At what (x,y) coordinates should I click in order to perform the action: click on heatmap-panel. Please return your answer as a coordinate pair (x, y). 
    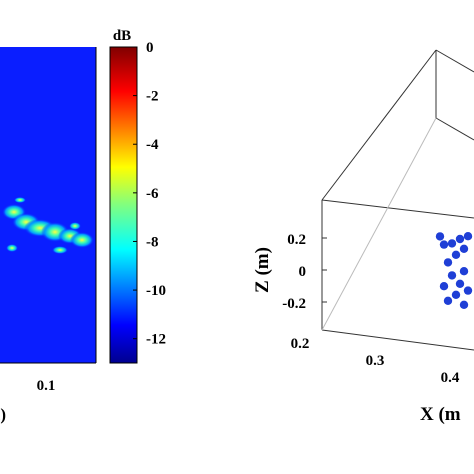
    Looking at the image, I should click on (48, 205).